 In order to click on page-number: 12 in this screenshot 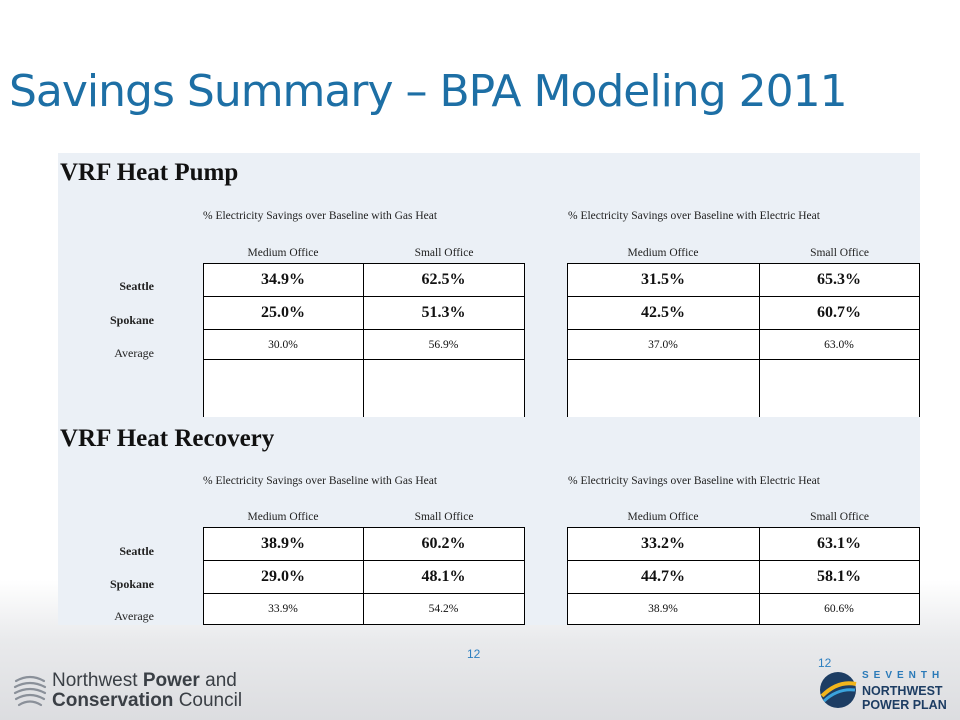, I will do `click(474, 654)`.